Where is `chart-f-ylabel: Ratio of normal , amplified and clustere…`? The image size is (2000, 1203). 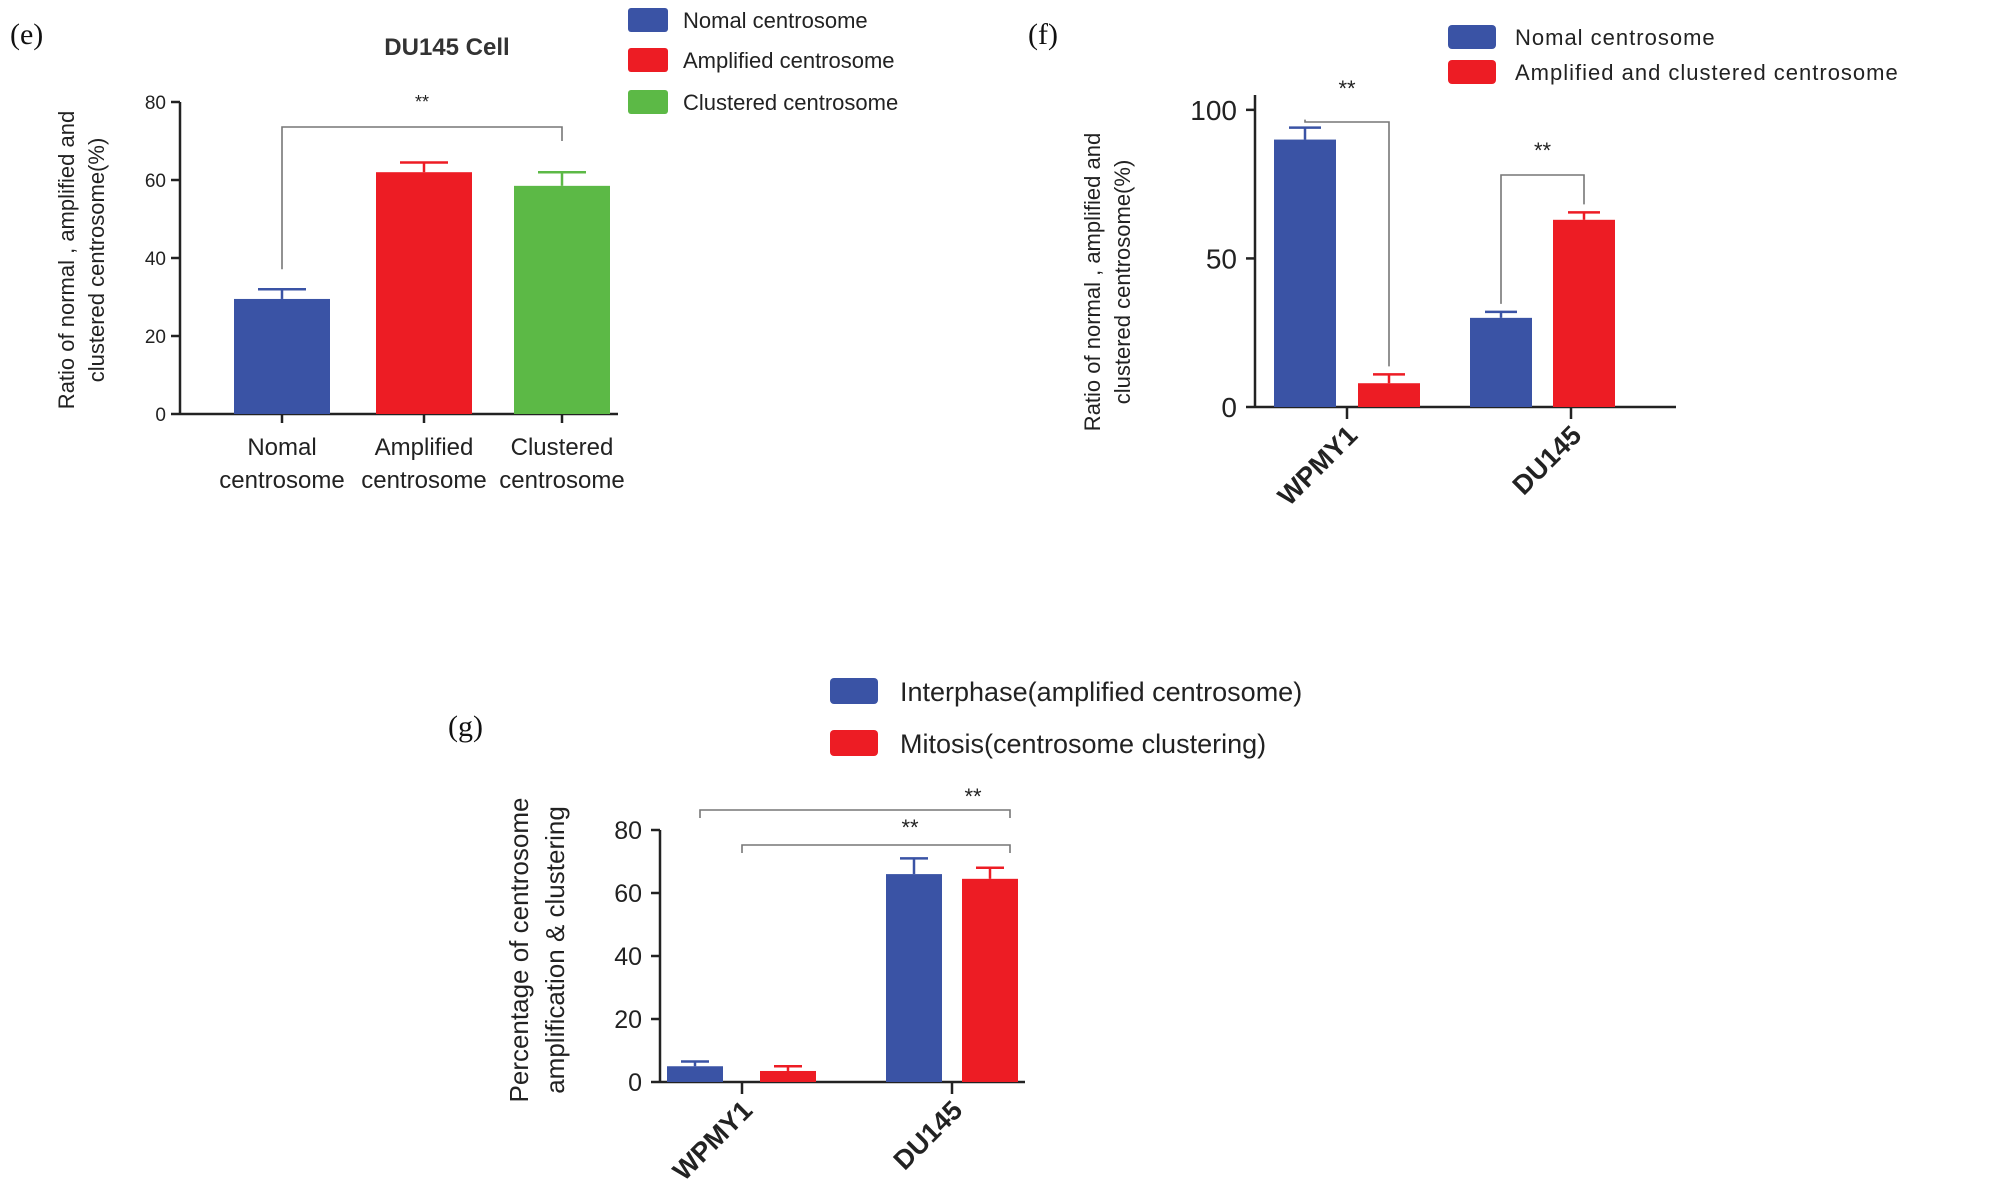
chart-f-ylabel: Ratio of normal , amplified and clustere… is located at coordinates (1107, 282).